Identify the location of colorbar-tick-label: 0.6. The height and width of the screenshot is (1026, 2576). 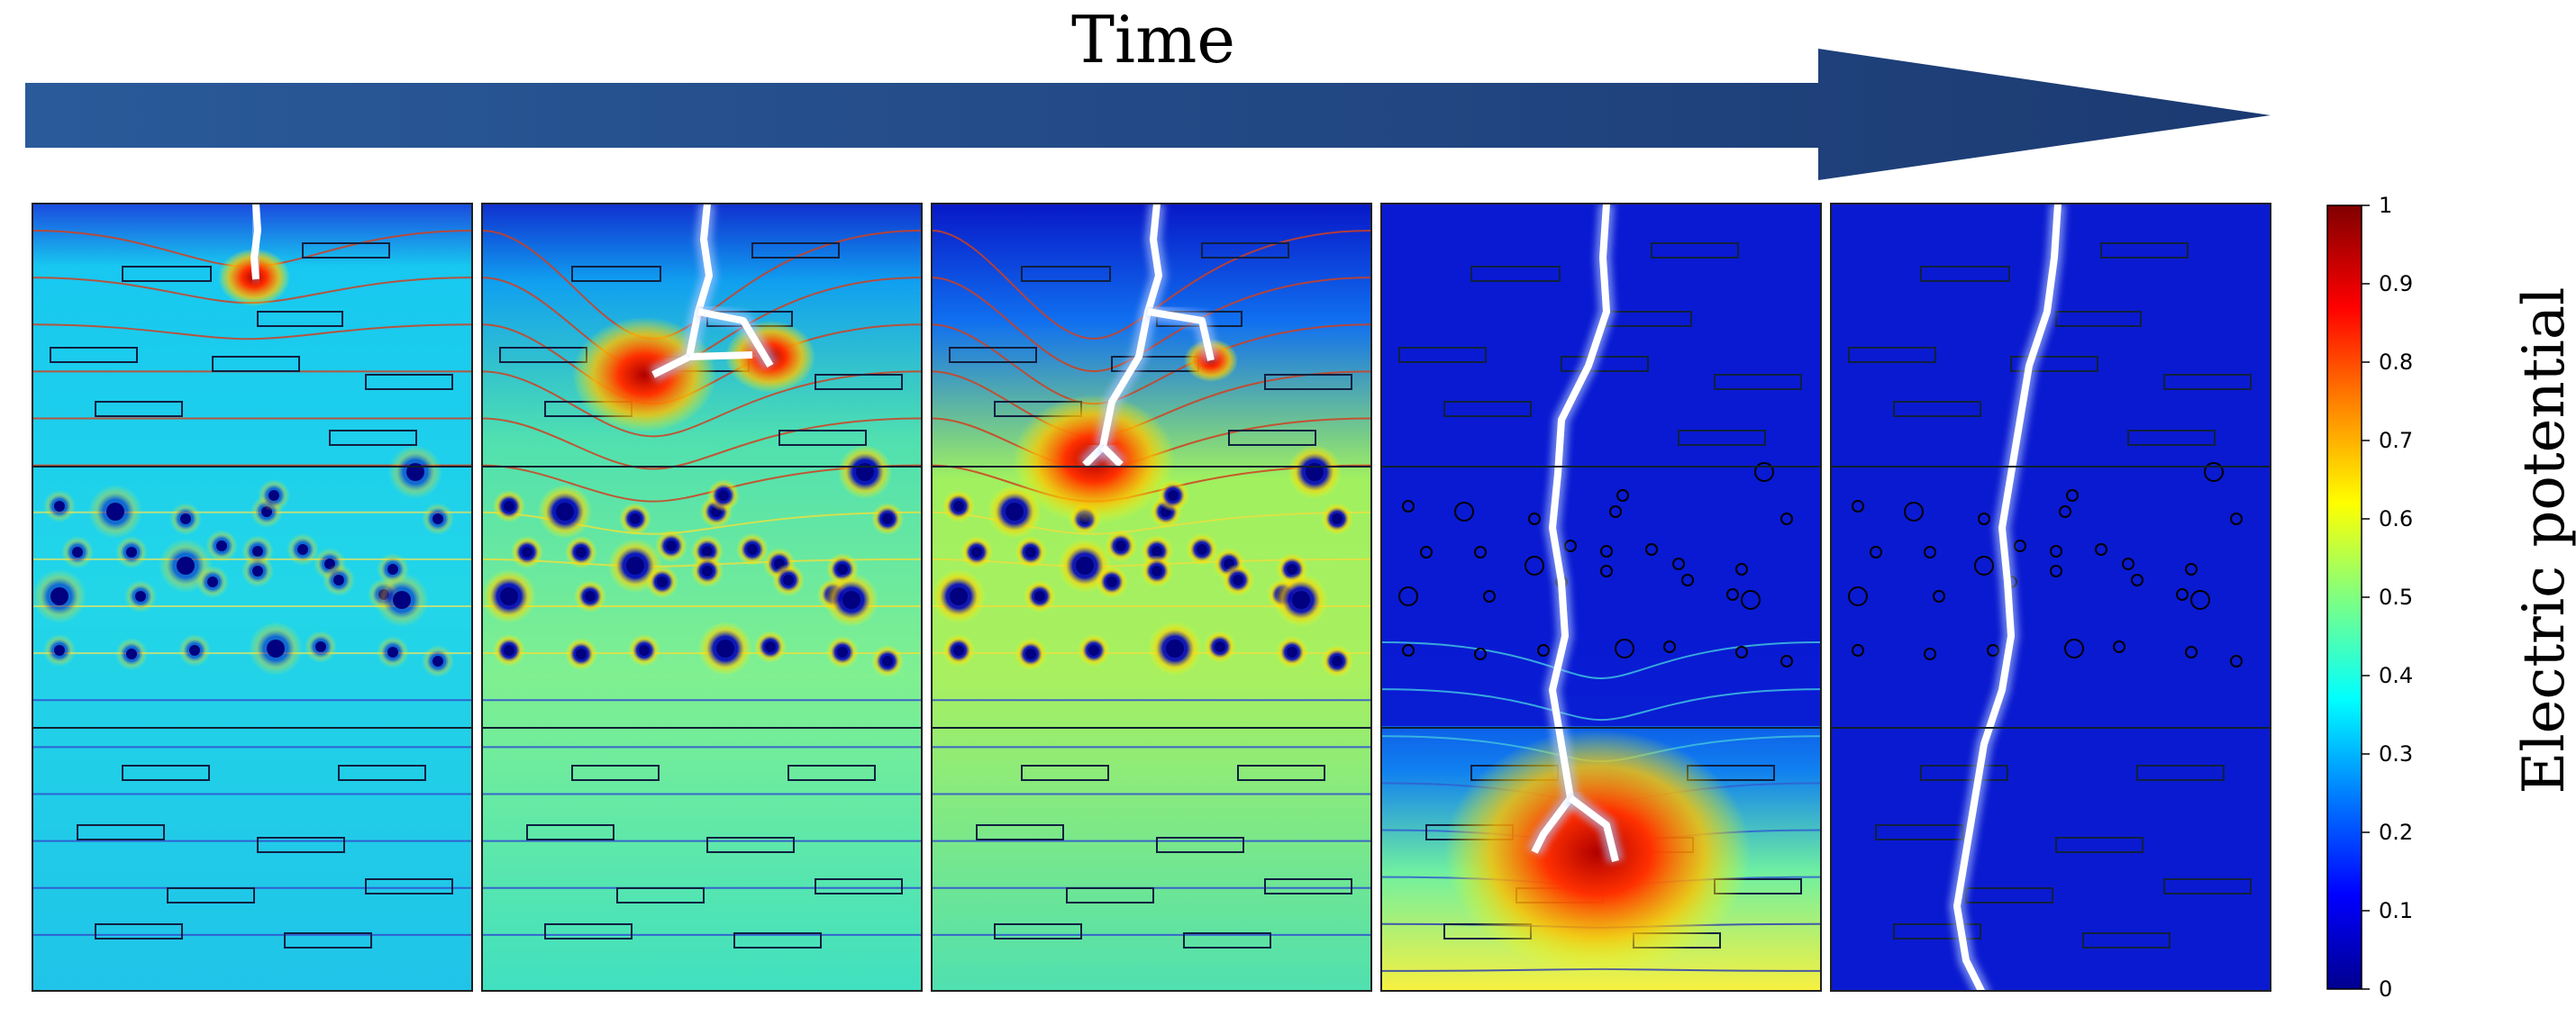
(2396, 518).